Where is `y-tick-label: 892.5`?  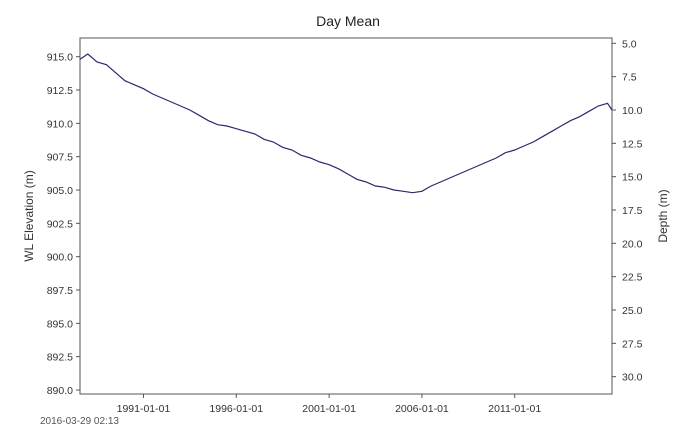 y-tick-label: 892.5 is located at coordinates (60, 358).